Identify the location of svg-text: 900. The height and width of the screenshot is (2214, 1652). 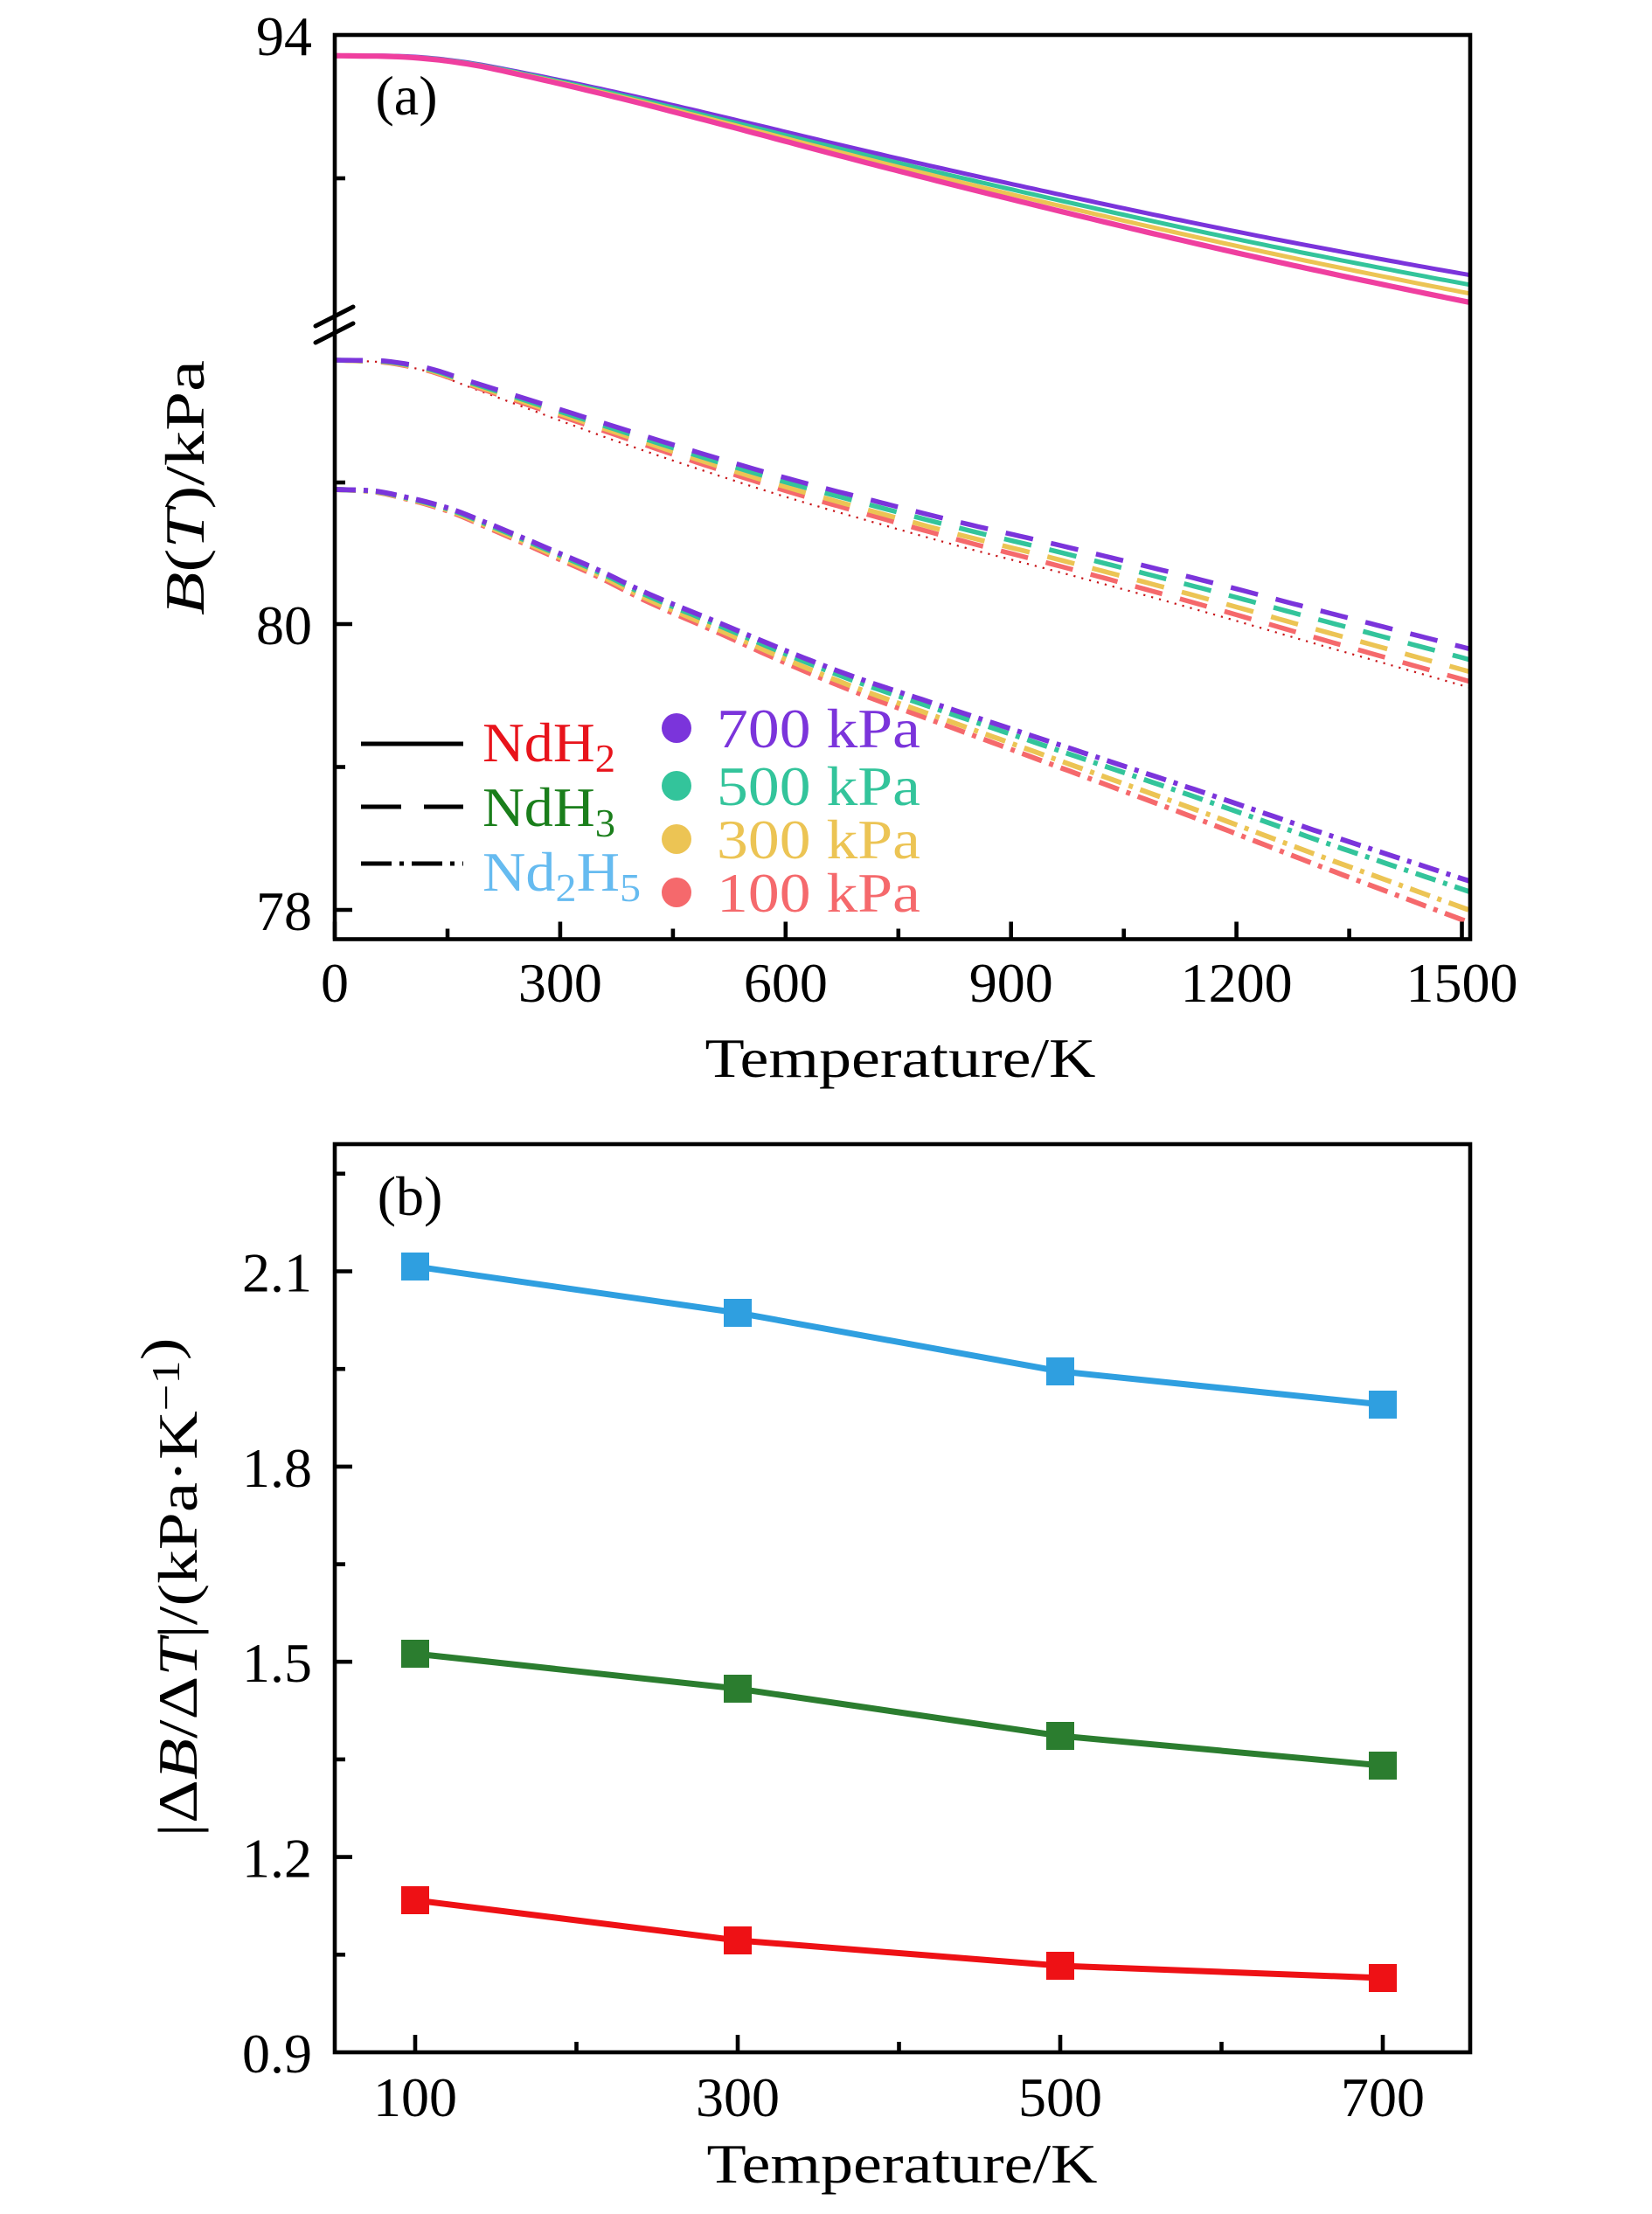
(1011, 983).